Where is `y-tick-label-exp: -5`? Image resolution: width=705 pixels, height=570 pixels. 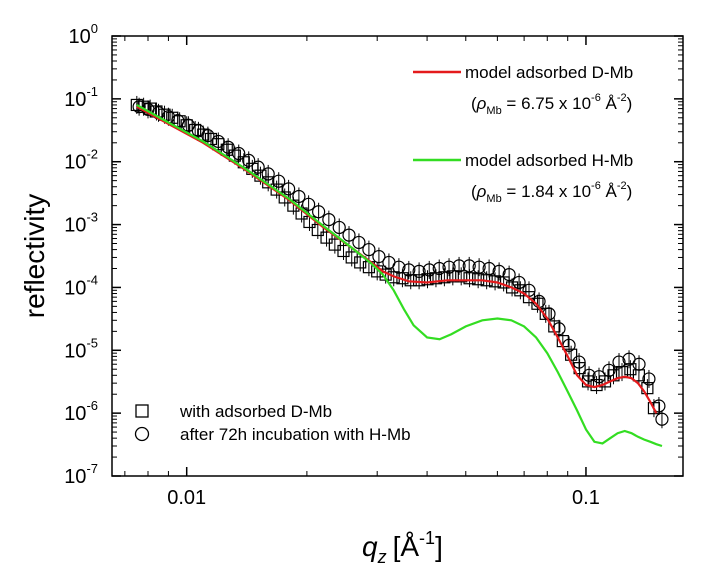
y-tick-label-exp: -5 is located at coordinates (92, 342).